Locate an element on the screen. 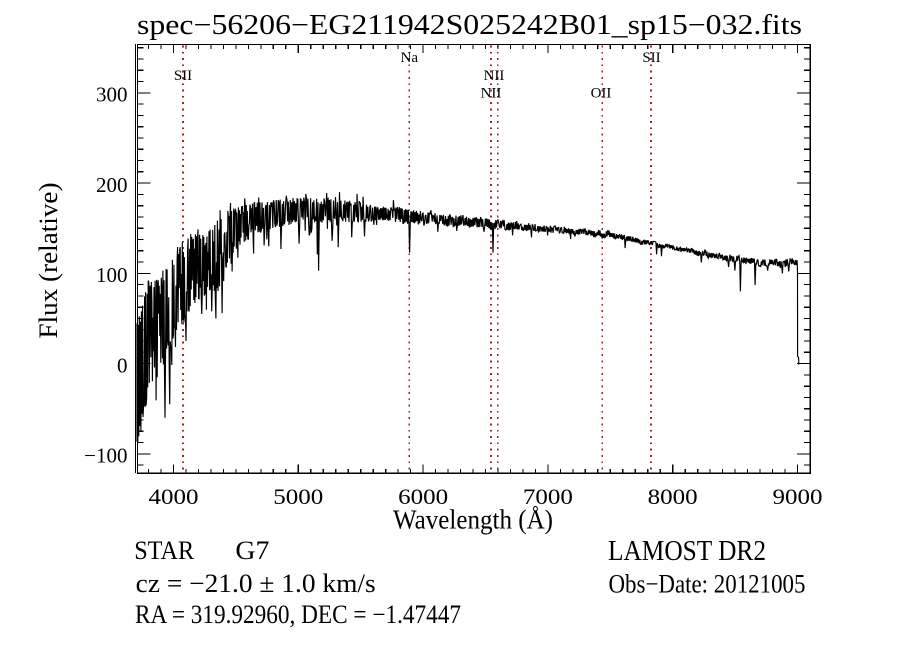  svg-text: 8000 is located at coordinates (673, 496).